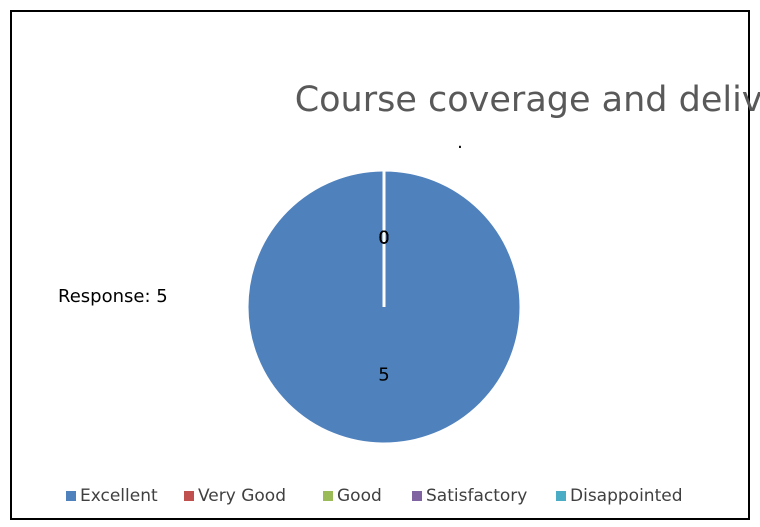 The image size is (760, 527). What do you see at coordinates (242, 496) in the screenshot?
I see `legend-label: Very Good` at bounding box center [242, 496].